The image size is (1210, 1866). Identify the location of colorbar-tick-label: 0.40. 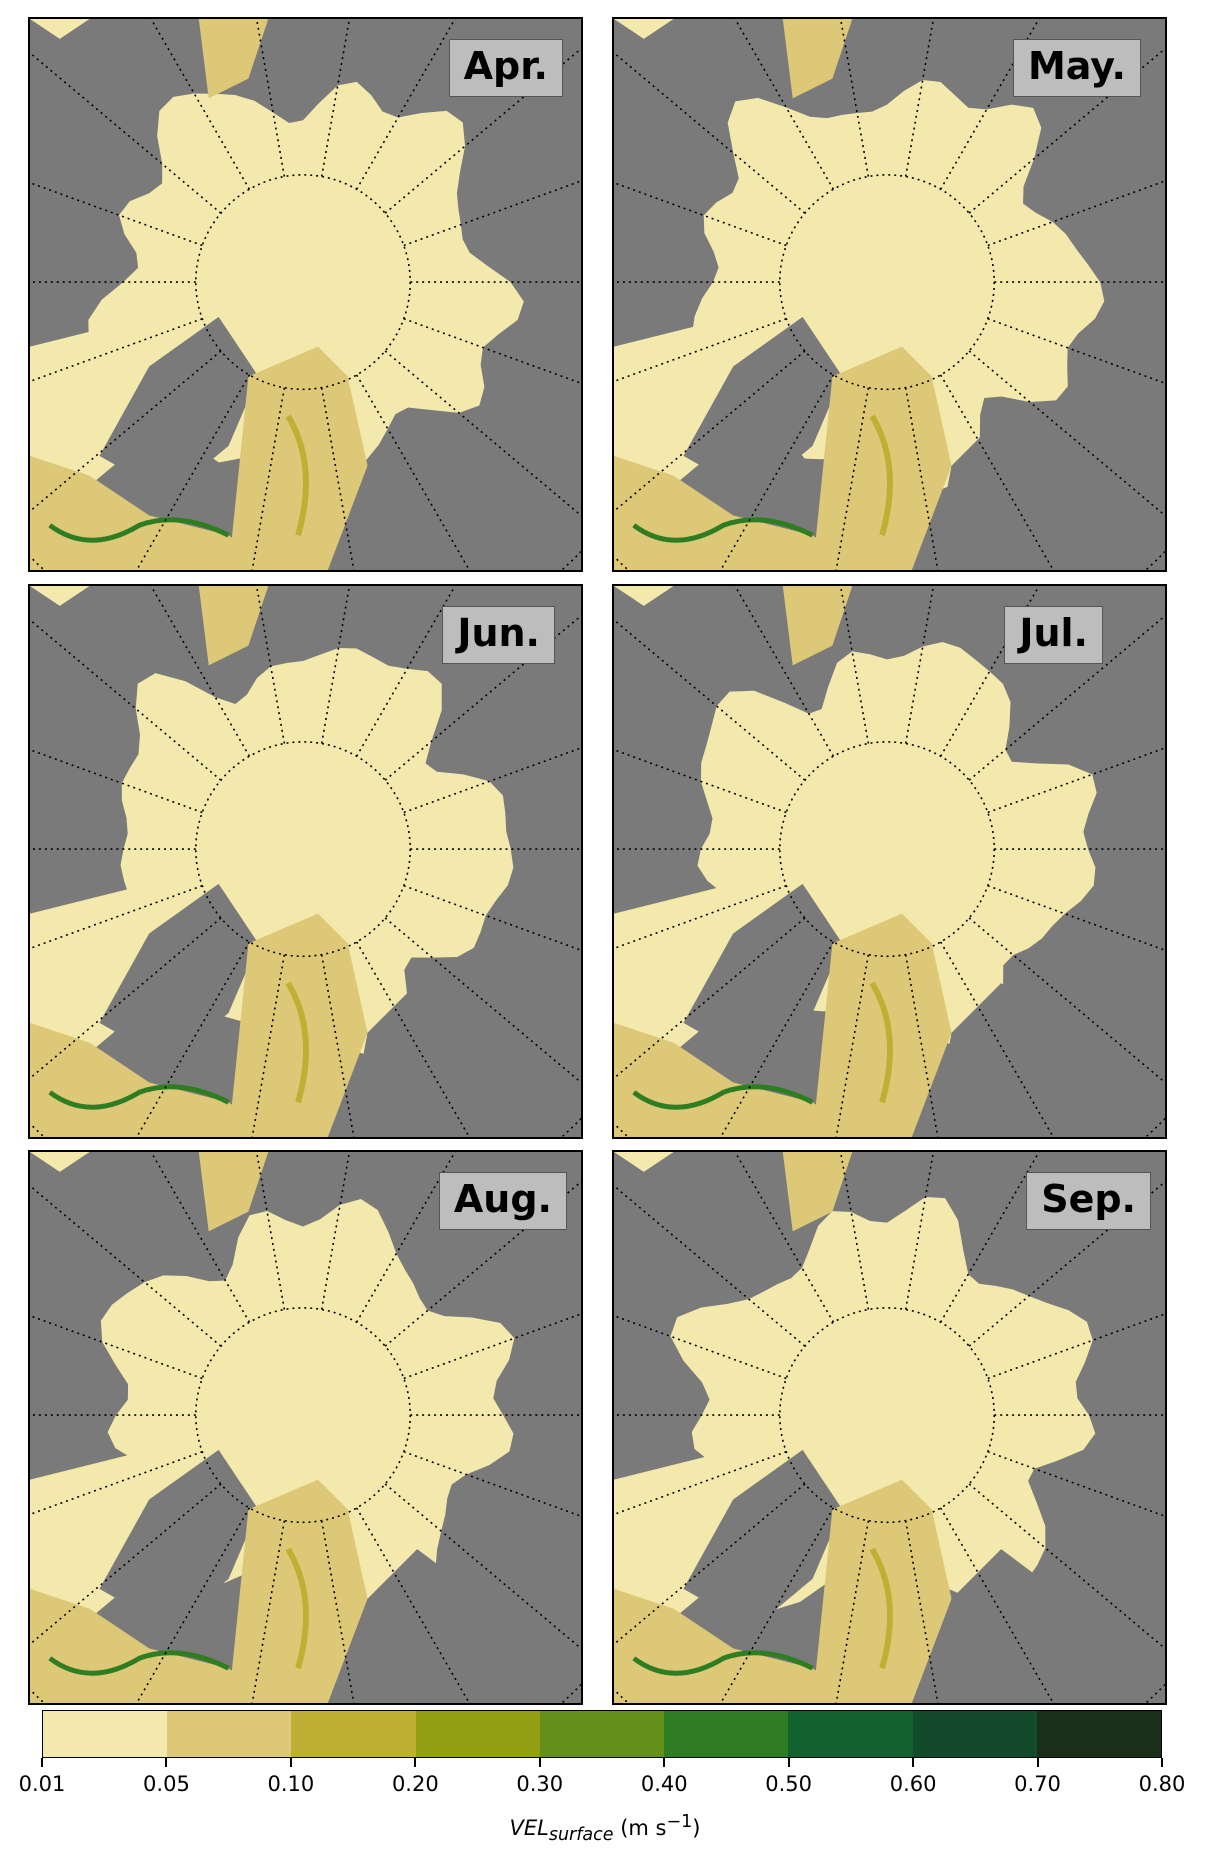
(664, 1784).